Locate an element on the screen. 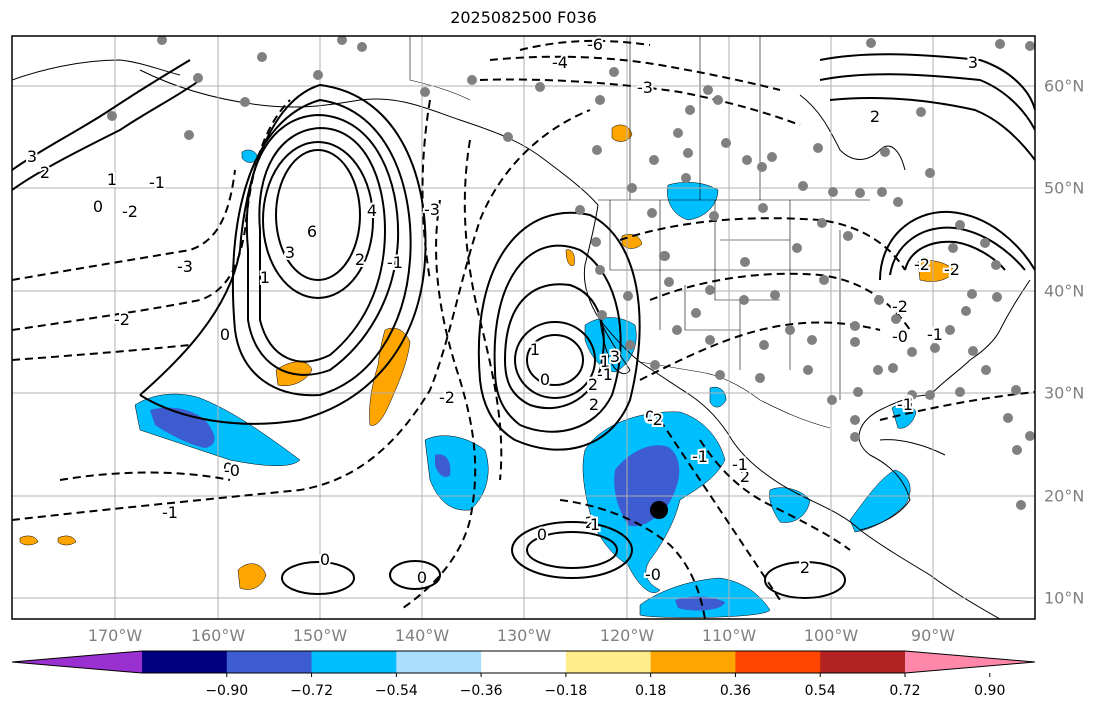  border-us-mexico is located at coordinates (735, 395).